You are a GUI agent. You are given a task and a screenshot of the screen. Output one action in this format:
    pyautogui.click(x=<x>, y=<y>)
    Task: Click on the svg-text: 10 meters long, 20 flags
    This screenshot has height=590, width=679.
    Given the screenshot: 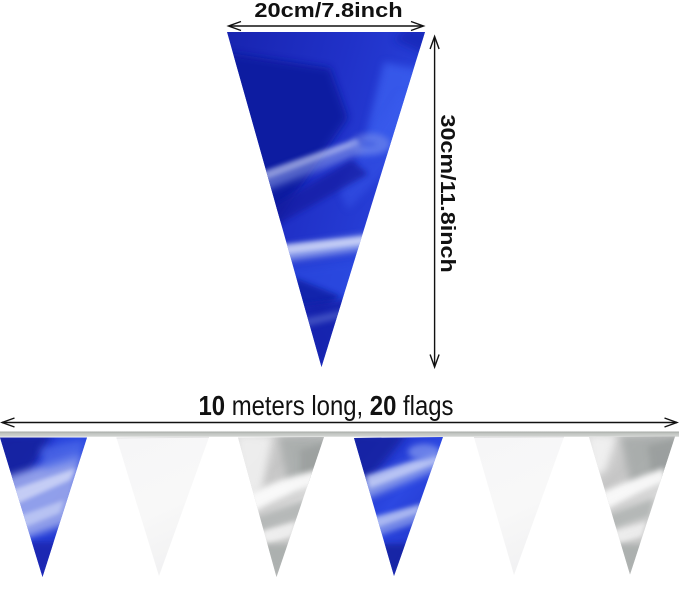 What is the action you would take?
    pyautogui.click(x=325, y=405)
    